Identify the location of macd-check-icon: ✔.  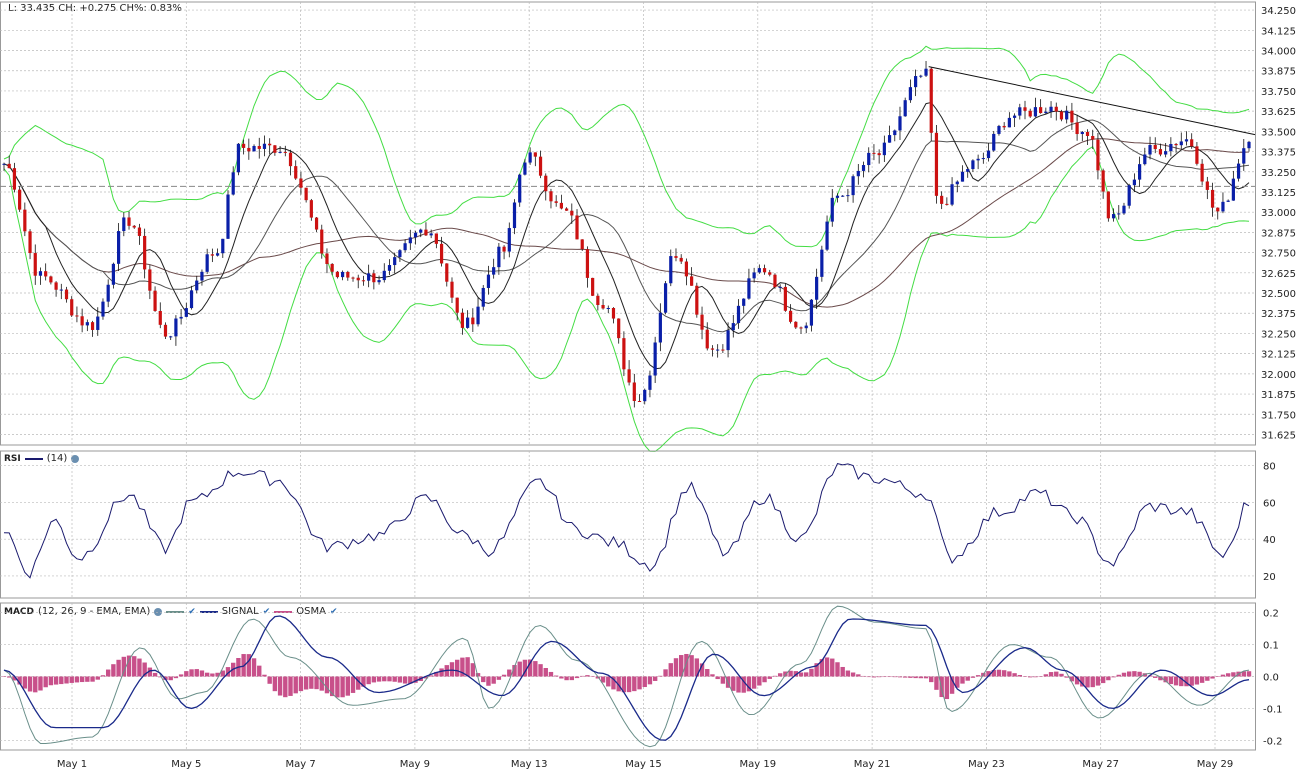
(192, 611).